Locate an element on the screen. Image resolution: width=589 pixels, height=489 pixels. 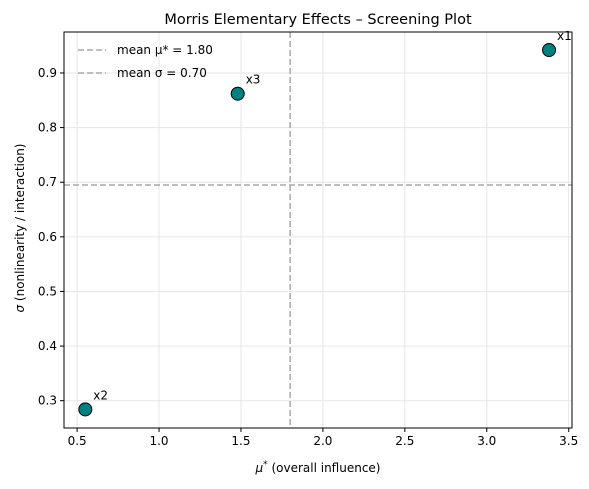
point-label-x2: x2 is located at coordinates (100, 395).